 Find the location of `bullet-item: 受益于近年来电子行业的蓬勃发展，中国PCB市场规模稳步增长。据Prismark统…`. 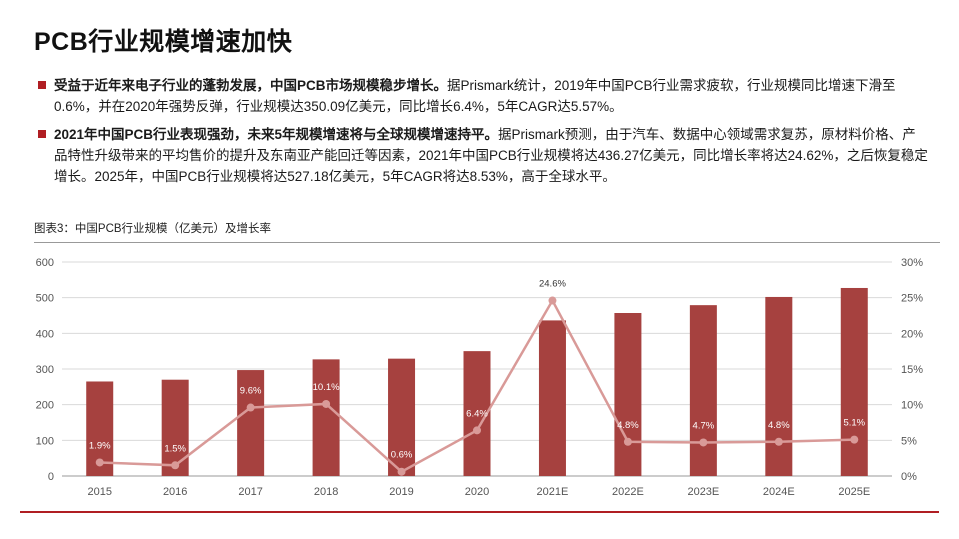

bullet-item: 受益于近年来电子行业的蓬勃发展，中国PCB市场规模稳步增长。据Prismark统… is located at coordinates (483, 96).